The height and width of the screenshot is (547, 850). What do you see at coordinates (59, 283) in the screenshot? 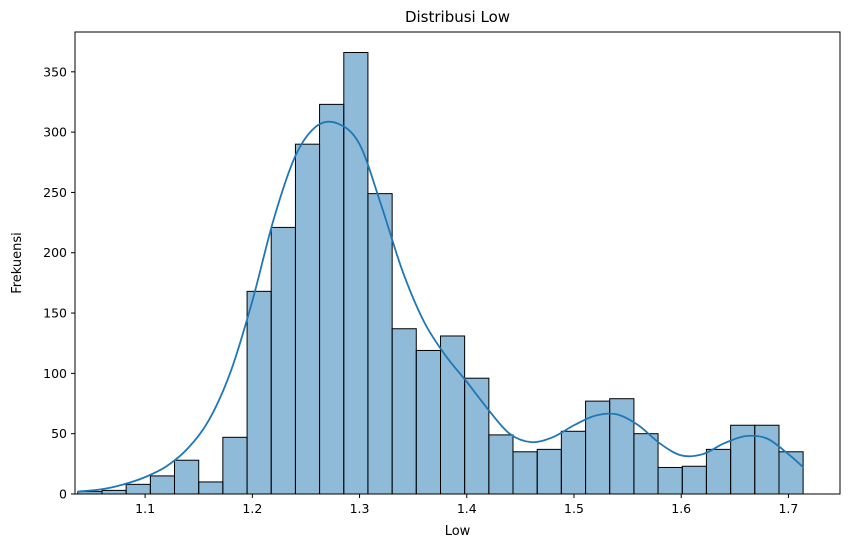
I see `y-axis: 0 50 100 150 200 250 300 350` at bounding box center [59, 283].